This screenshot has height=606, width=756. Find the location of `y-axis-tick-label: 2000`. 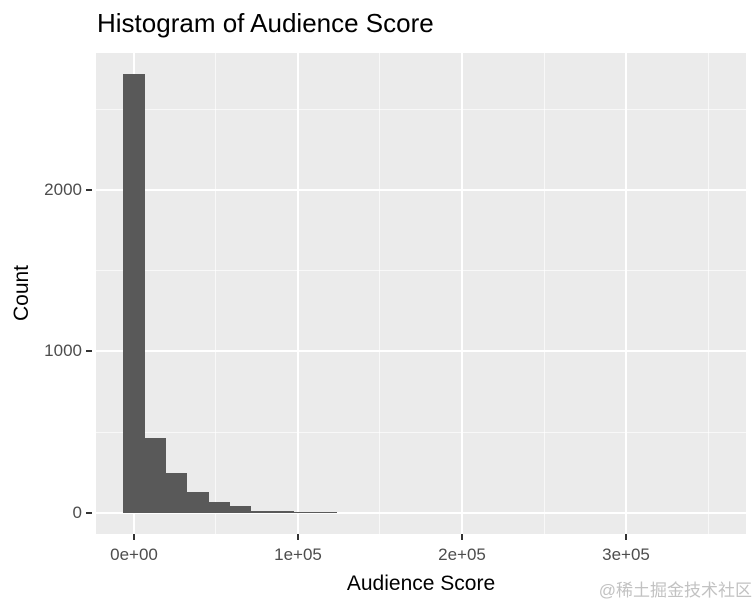

y-axis-tick-label: 2000 is located at coordinates (63, 189).